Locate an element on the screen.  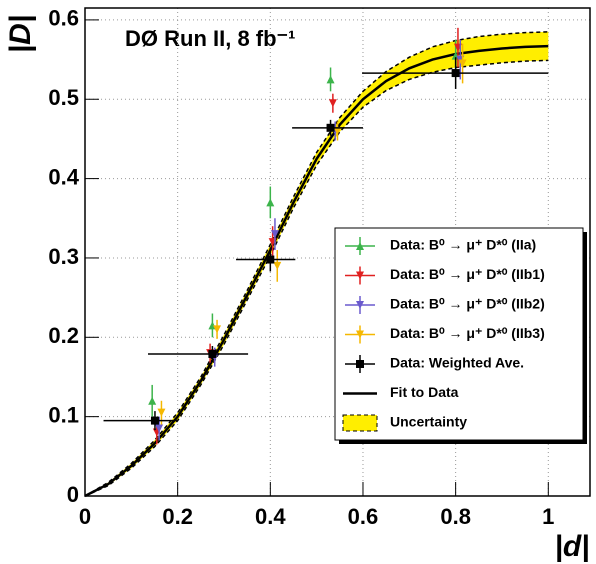
legend-label: Data: Weighted Ave. is located at coordinates (457, 363).